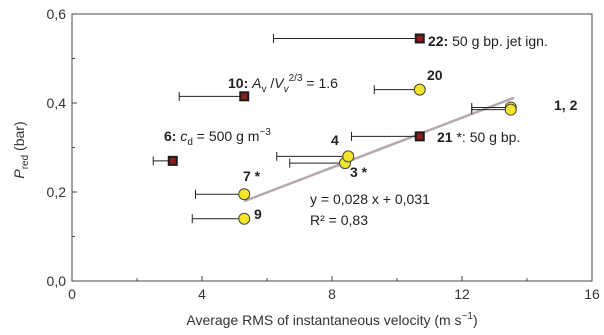  I want to click on label-4: 4, so click(335, 140).